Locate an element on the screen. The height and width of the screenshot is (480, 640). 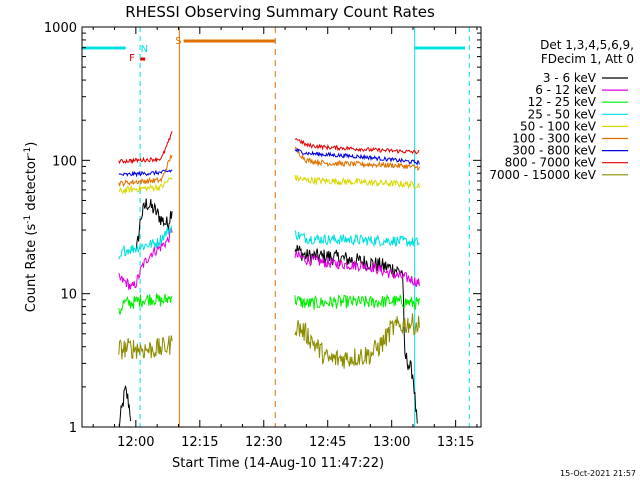
series-25-50-kev-seg2 is located at coordinates (357, 239).